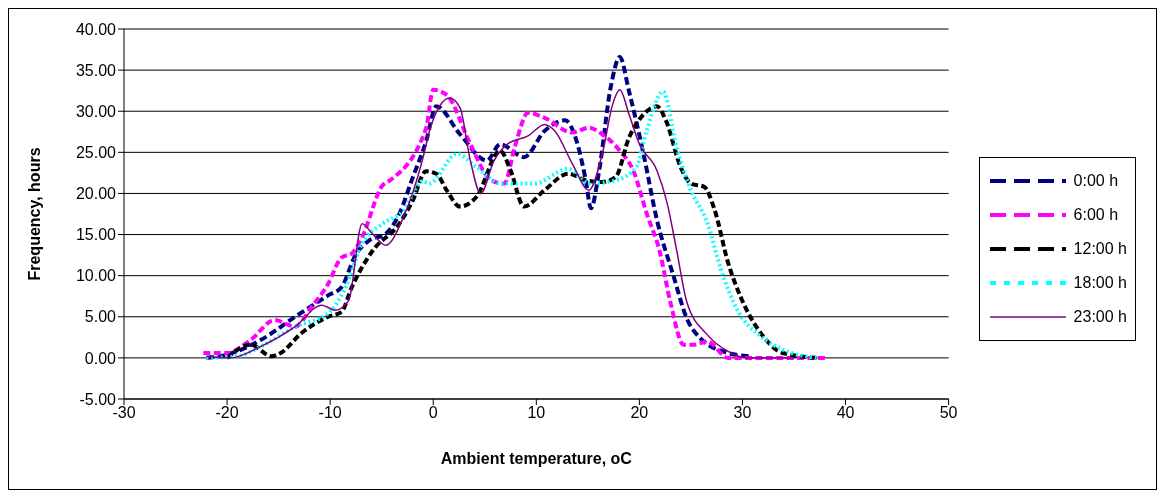 This screenshot has width=1165, height=498. Describe the element at coordinates (96, 276) in the screenshot. I see `y-tick-label: 10.00` at that location.